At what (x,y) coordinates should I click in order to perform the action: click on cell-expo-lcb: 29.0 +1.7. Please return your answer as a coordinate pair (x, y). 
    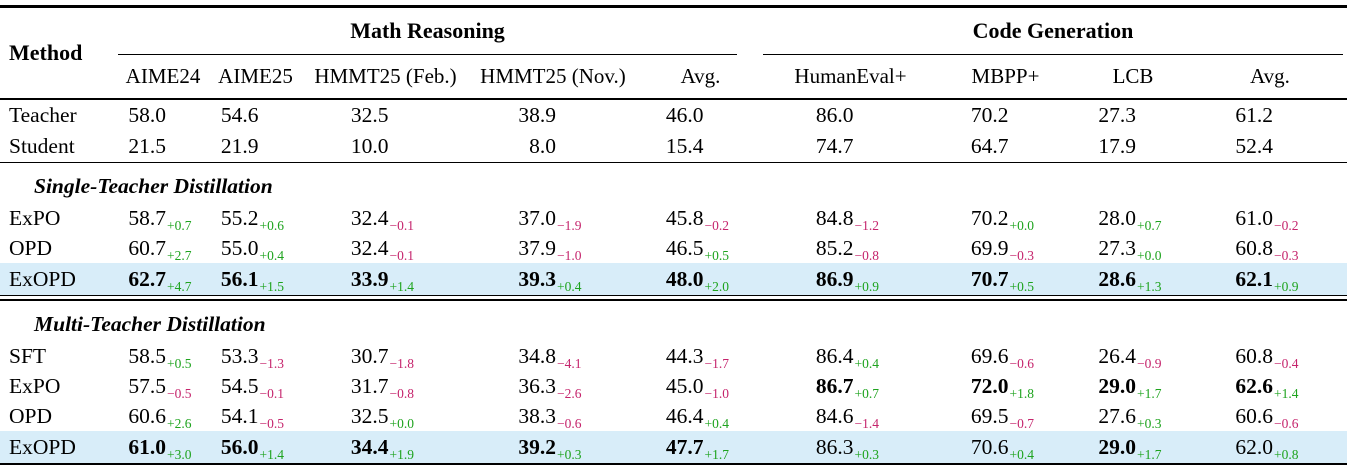
    Looking at the image, I should click on (1133, 387).